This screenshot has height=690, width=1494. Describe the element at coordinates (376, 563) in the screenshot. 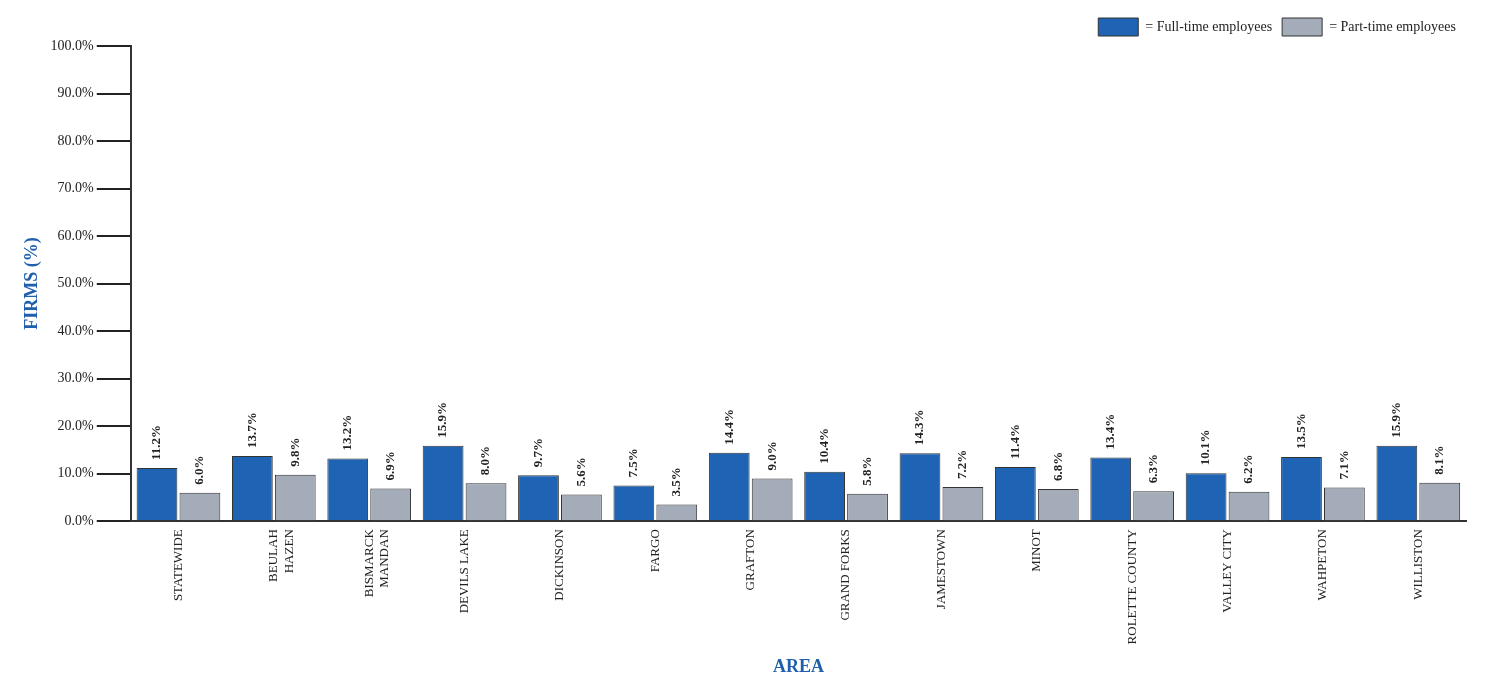

I see `x-tick-label: BISMARCK MANDAN` at that location.